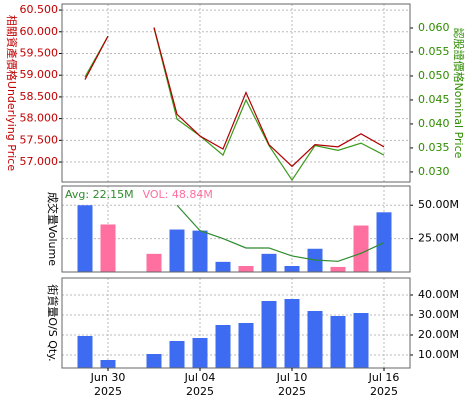  I want to click on y-tick-label: 50.00M, so click(438, 204).